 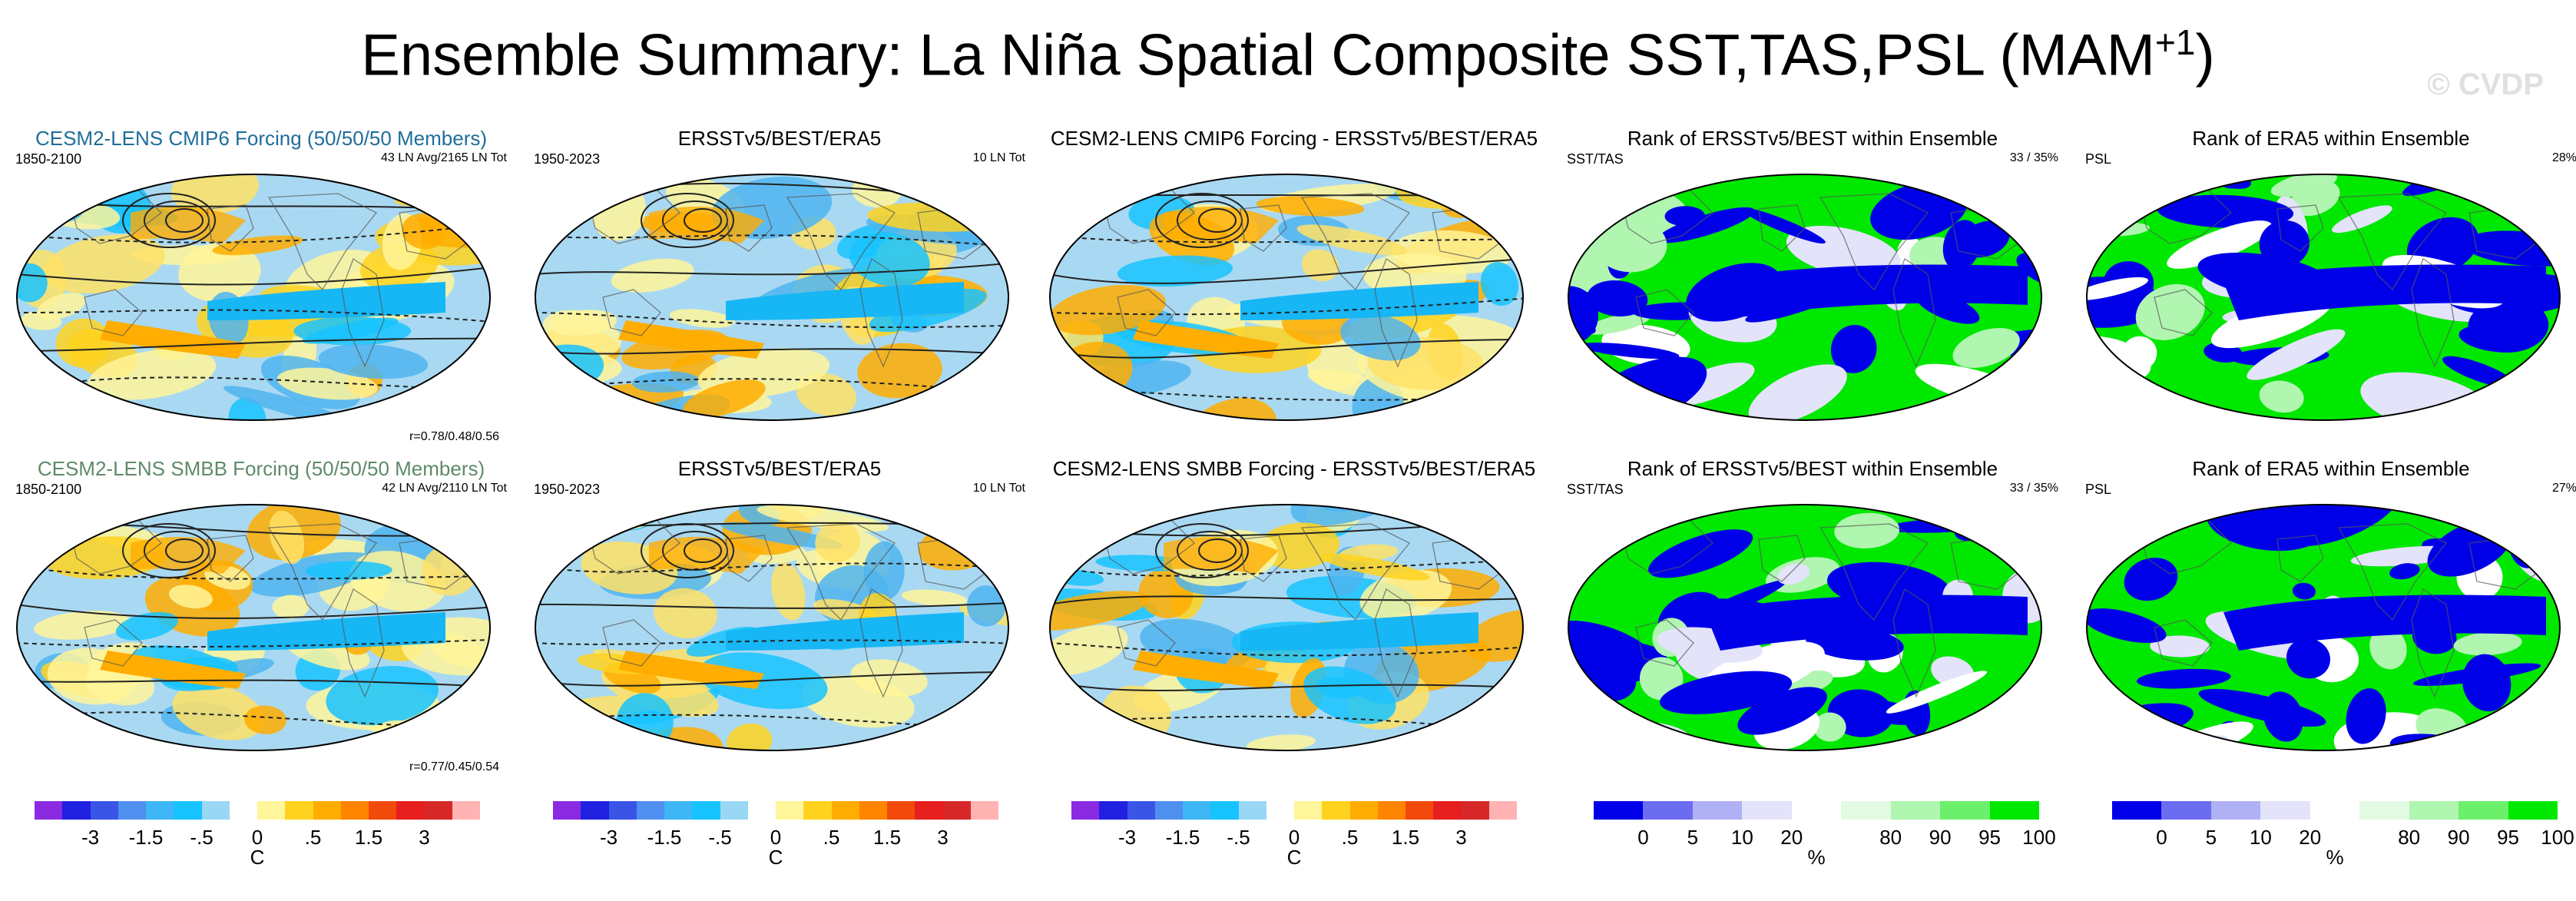 What do you see at coordinates (1990, 837) in the screenshot?
I see `colorbar-tick-label: 95` at bounding box center [1990, 837].